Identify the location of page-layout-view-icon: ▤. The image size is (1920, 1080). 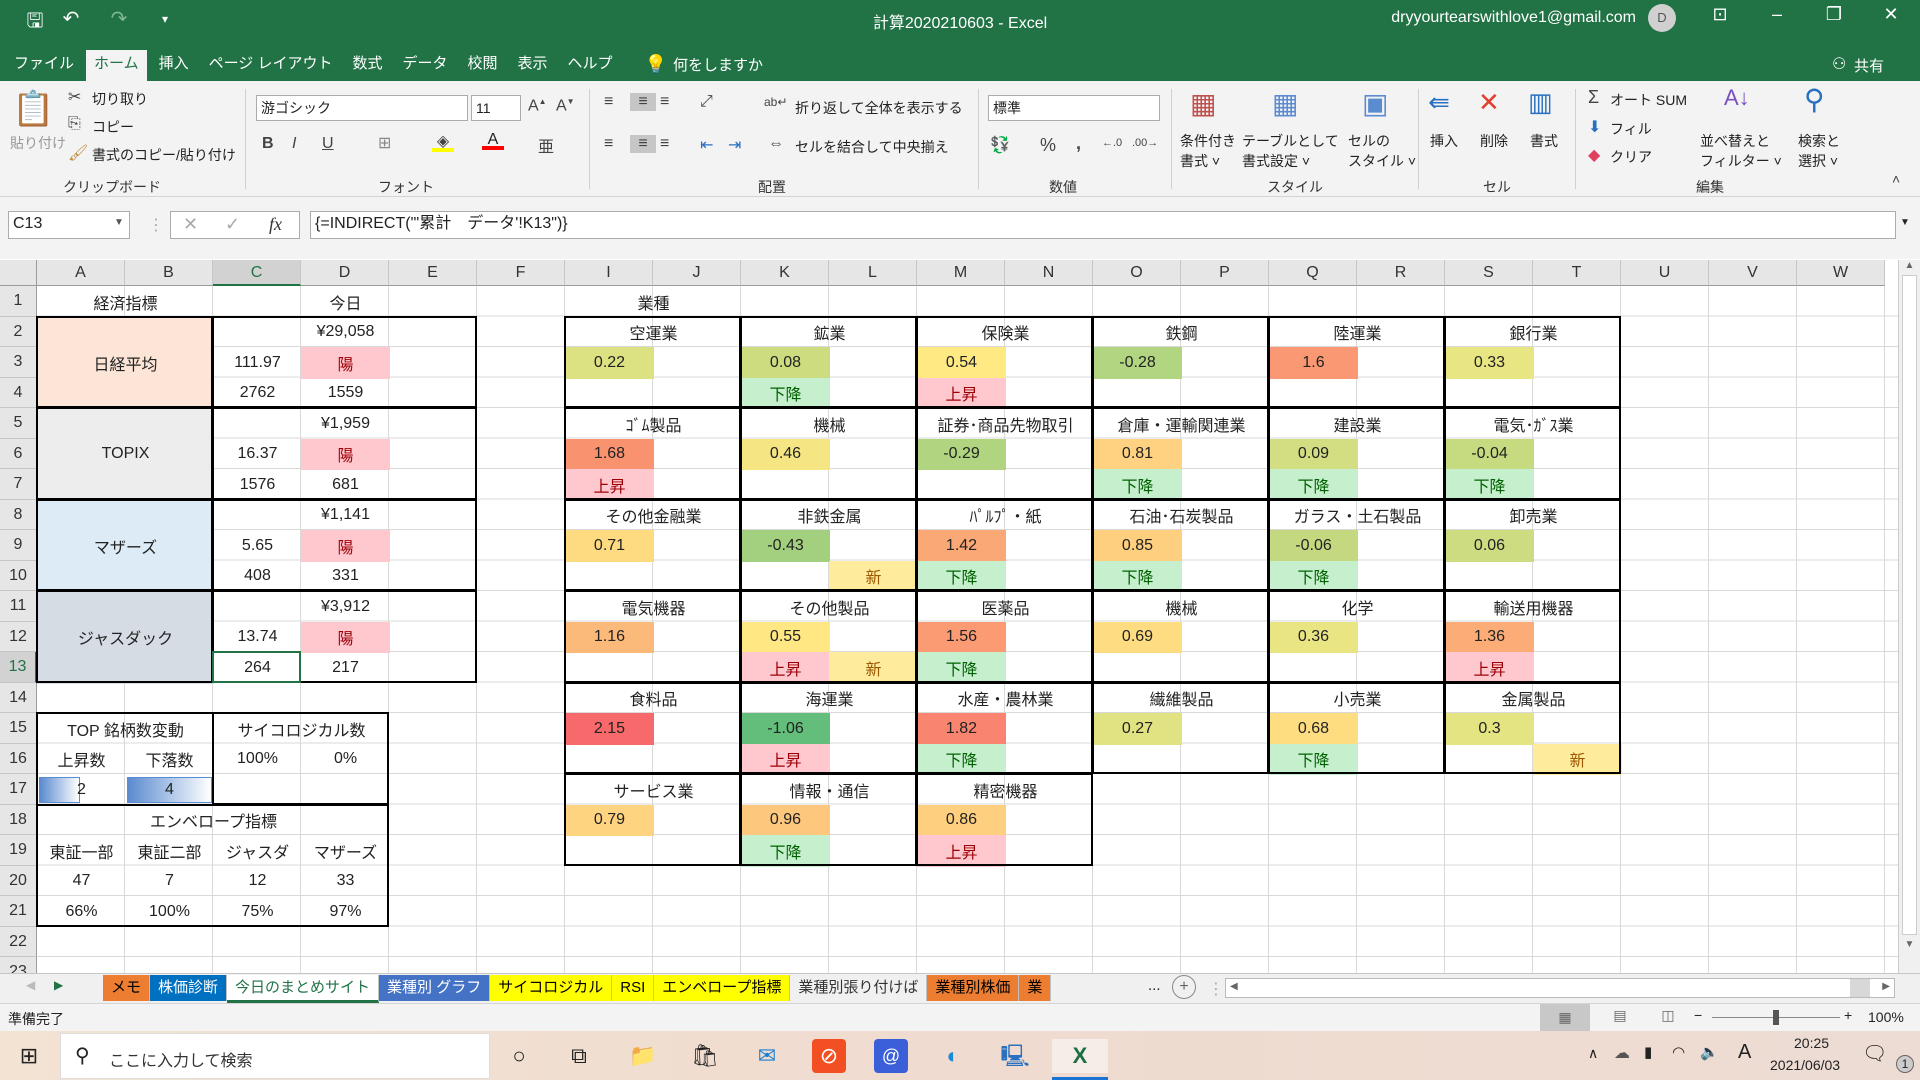
(1620, 1015).